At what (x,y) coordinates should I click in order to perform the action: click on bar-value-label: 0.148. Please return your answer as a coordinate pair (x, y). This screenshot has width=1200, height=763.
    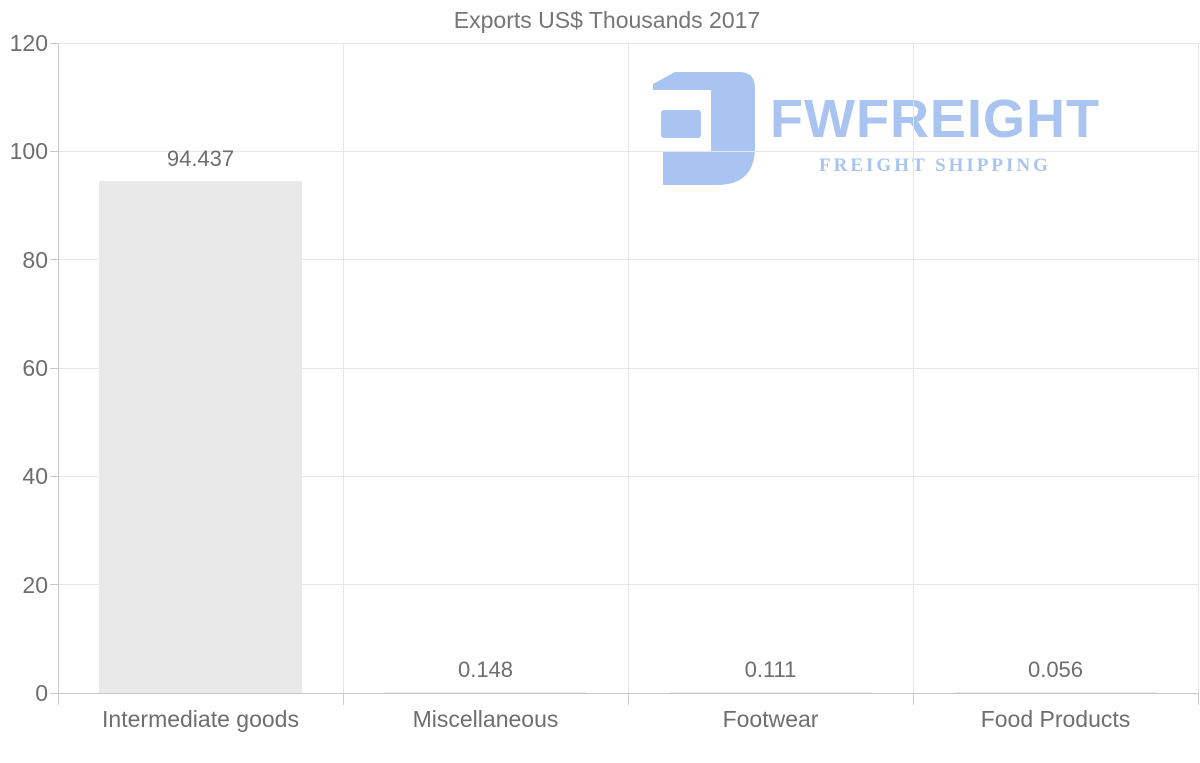
    Looking at the image, I should click on (485, 669).